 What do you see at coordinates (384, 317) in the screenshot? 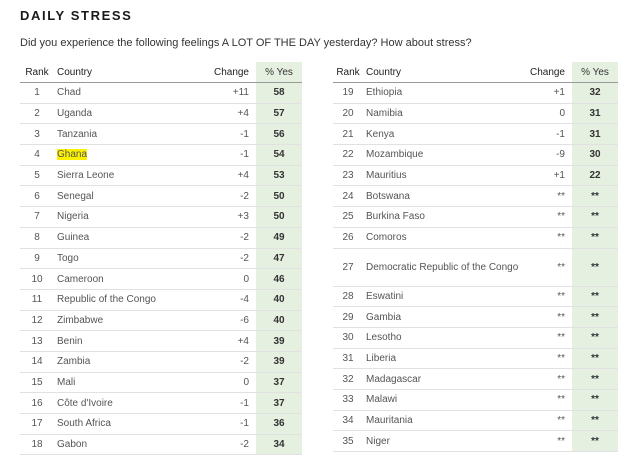
I see `country-label: Gambia` at bounding box center [384, 317].